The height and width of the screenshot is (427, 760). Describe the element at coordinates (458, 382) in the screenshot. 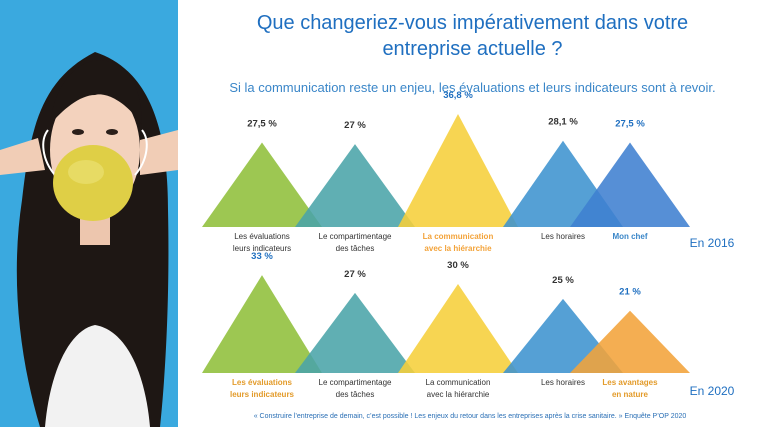

I see `category-label-1-2-0: La communication` at that location.